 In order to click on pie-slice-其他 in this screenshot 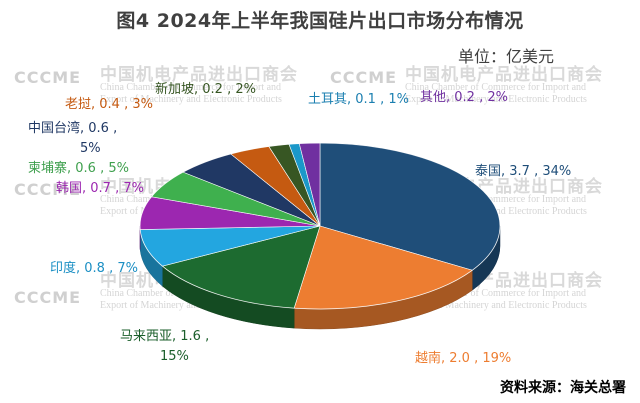, I will do `click(309, 184)`.